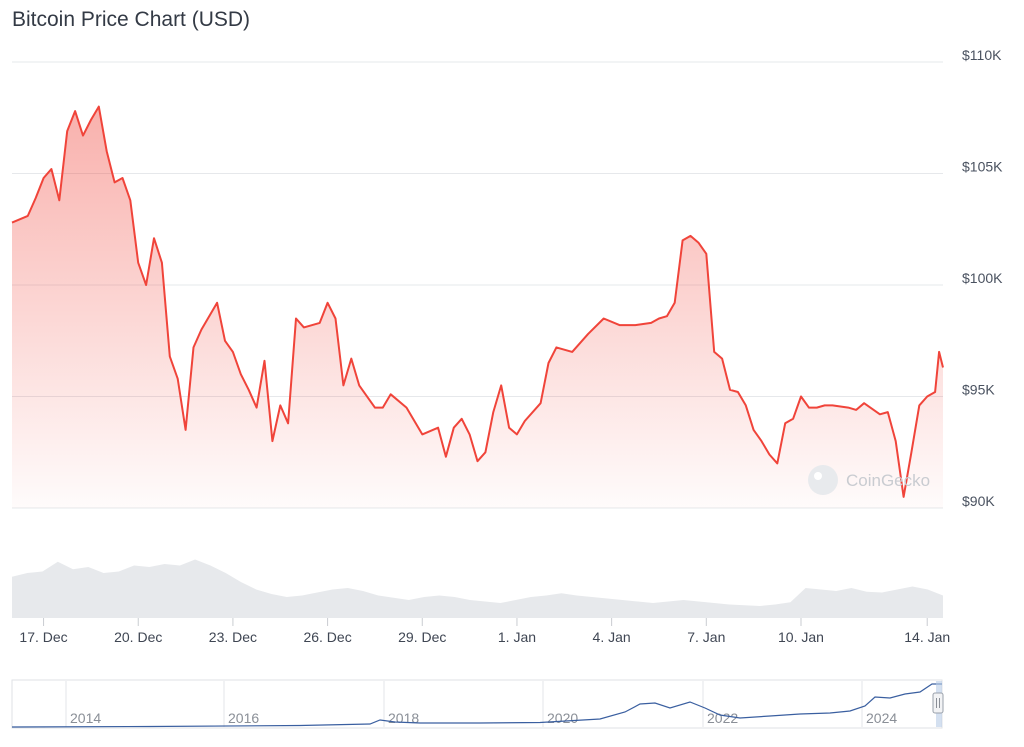  What do you see at coordinates (722, 718) in the screenshot?
I see `navigator-year-label: 2022` at bounding box center [722, 718].